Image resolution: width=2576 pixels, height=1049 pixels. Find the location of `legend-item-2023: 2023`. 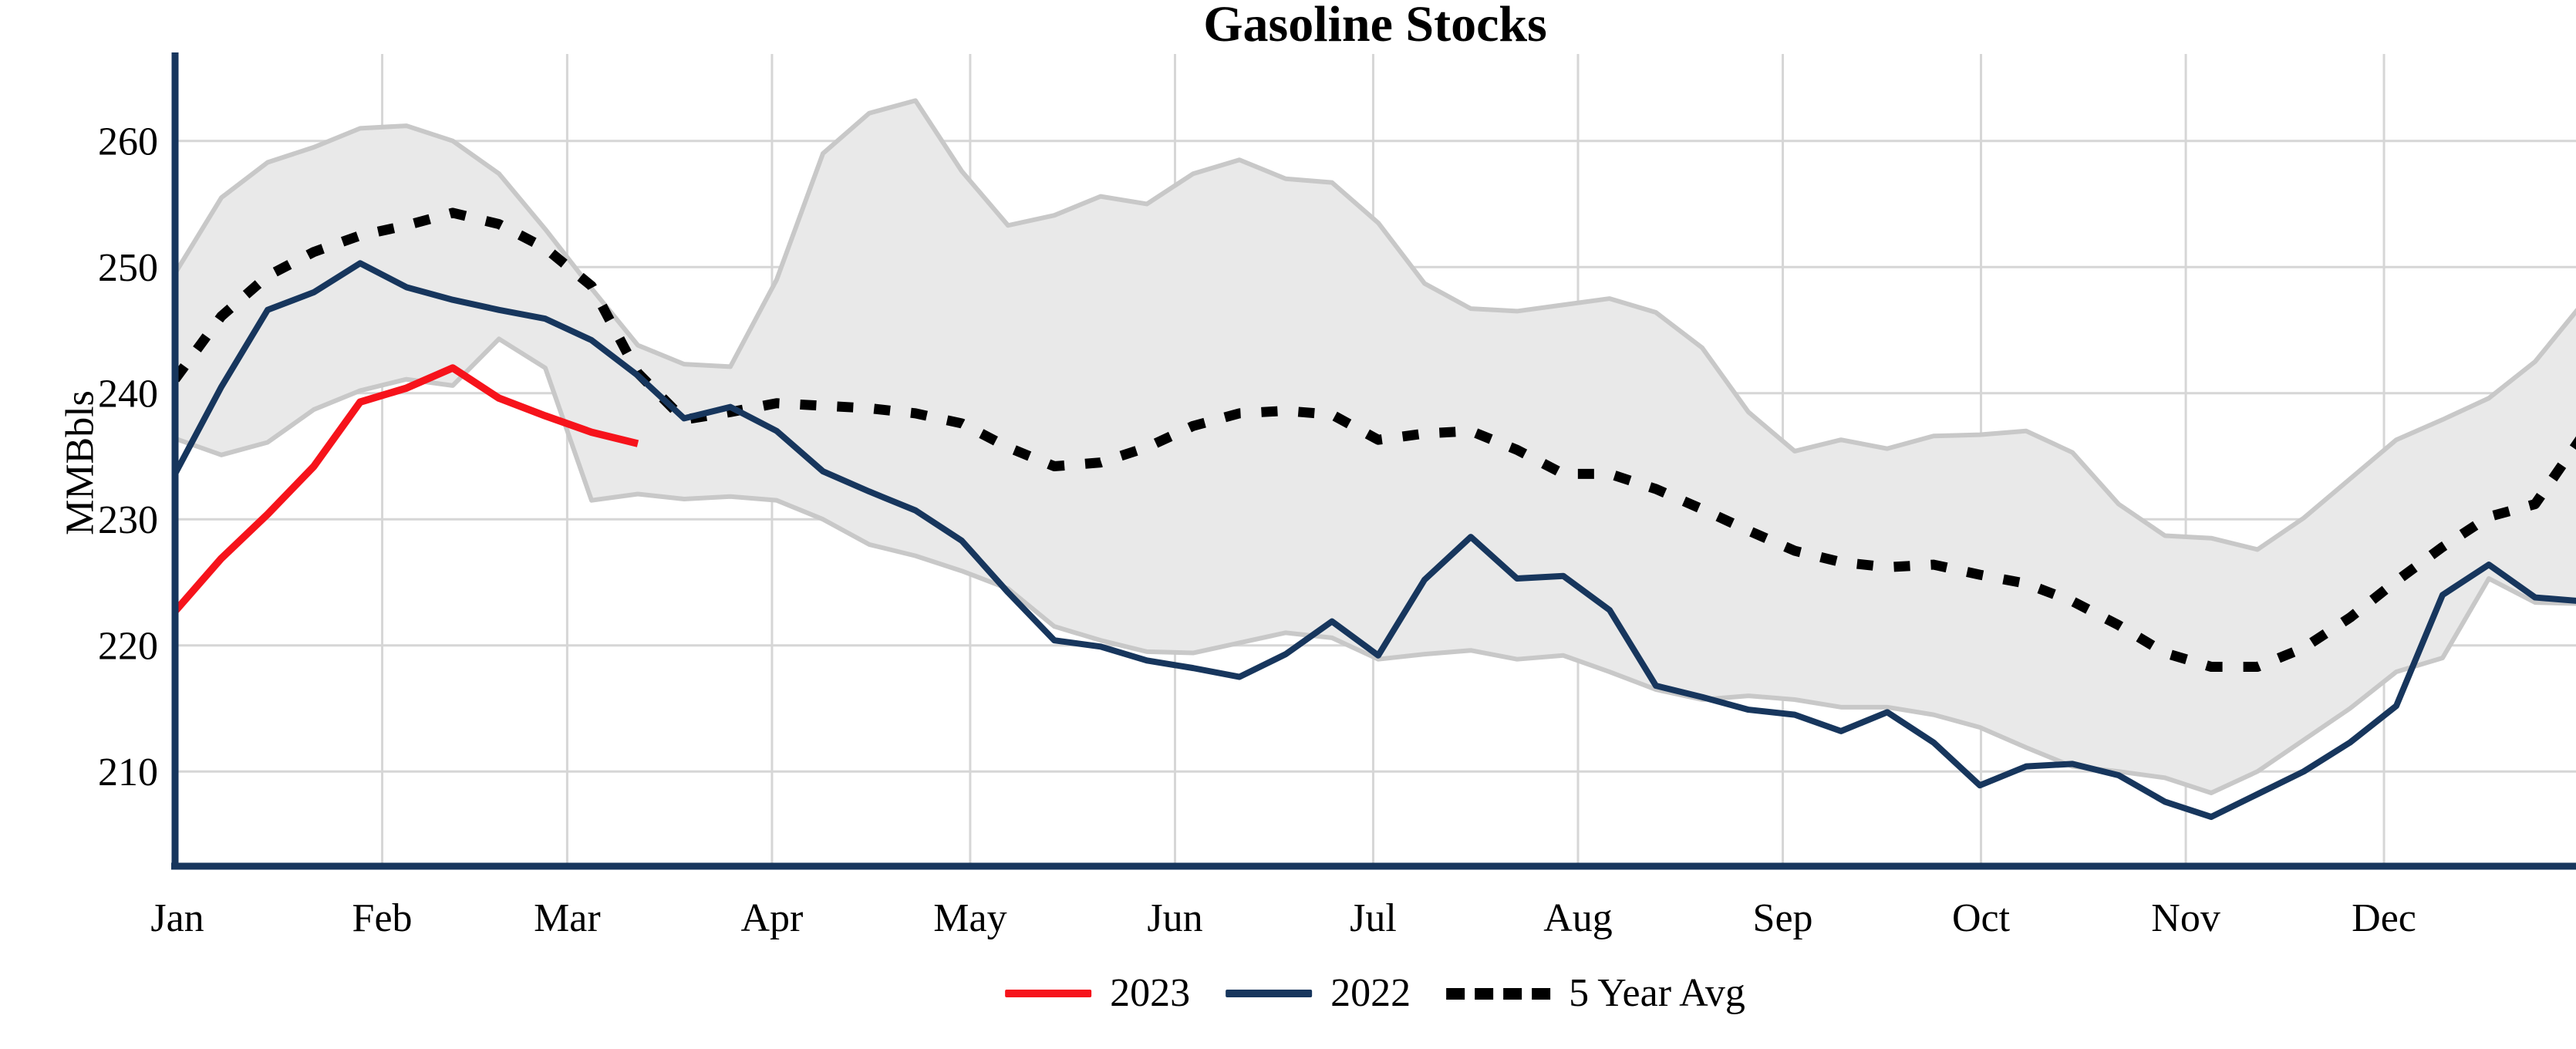

legend-item-2023: 2023 is located at coordinates (1097, 994).